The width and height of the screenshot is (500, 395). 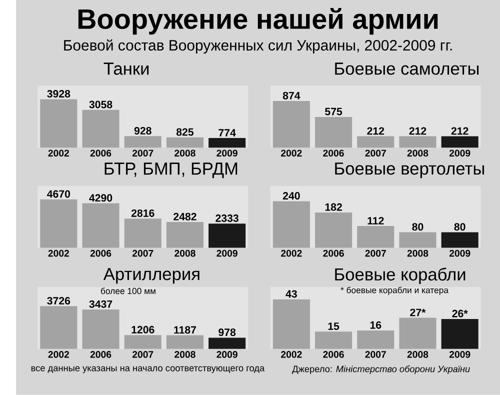 What do you see at coordinates (143, 330) in the screenshot?
I see `data-label: 1206` at bounding box center [143, 330].